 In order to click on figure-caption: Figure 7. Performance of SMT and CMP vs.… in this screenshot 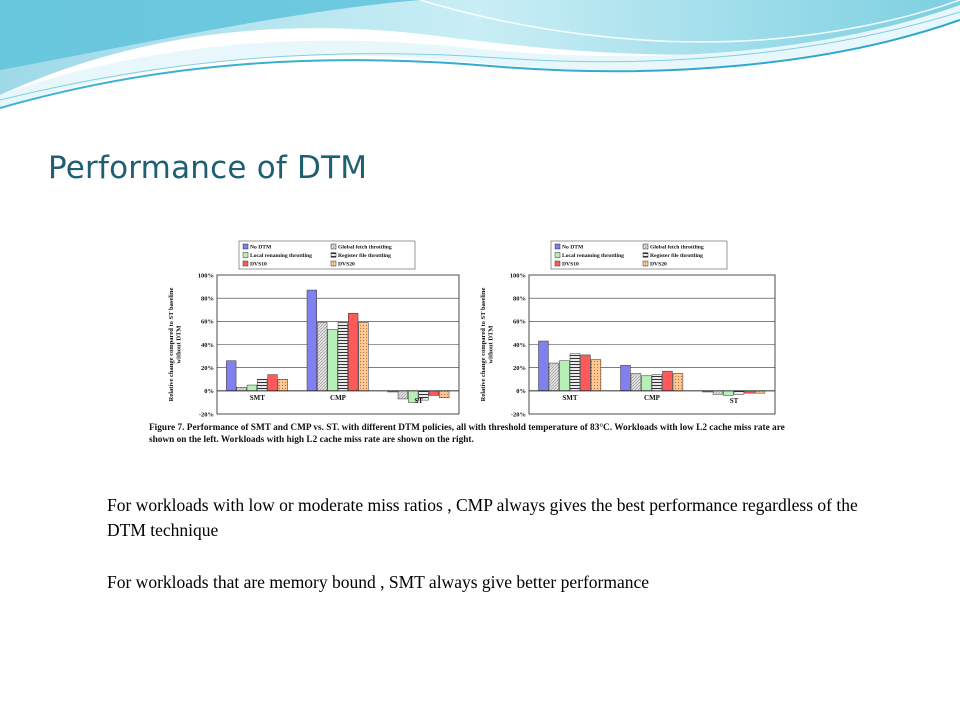, I will do `click(467, 434)`.